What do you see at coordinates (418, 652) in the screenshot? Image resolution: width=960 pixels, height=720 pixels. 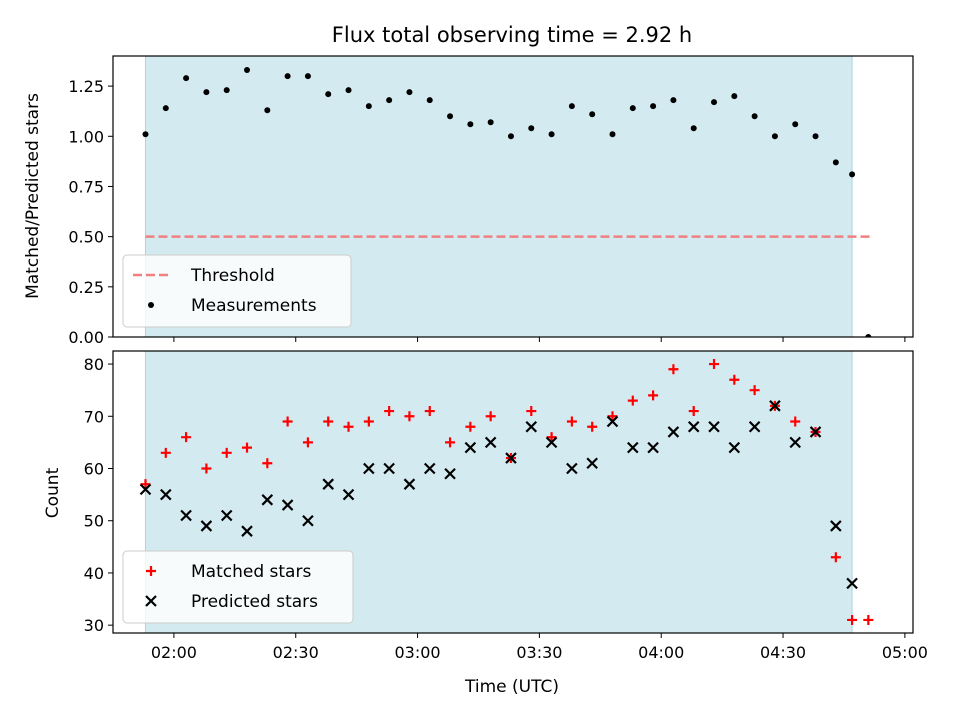 I see `x-tick-label: 03:00` at bounding box center [418, 652].